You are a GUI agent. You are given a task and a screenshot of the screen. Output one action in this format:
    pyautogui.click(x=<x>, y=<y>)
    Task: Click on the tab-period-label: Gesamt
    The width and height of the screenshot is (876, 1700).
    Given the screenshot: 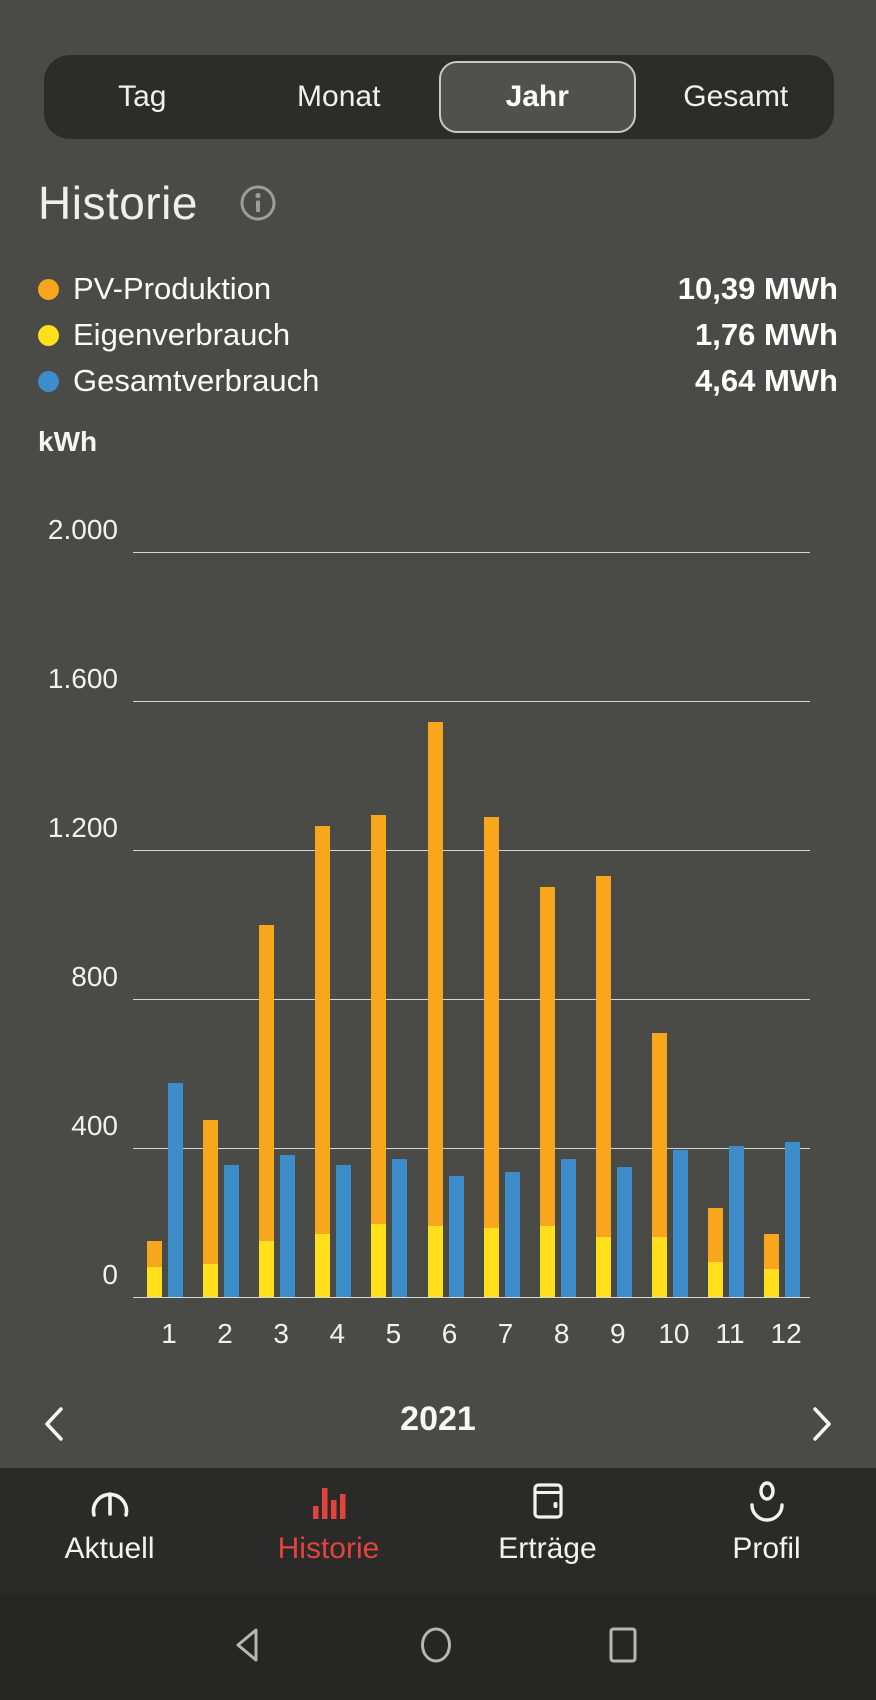 What is the action you would take?
    pyautogui.click(x=736, y=96)
    